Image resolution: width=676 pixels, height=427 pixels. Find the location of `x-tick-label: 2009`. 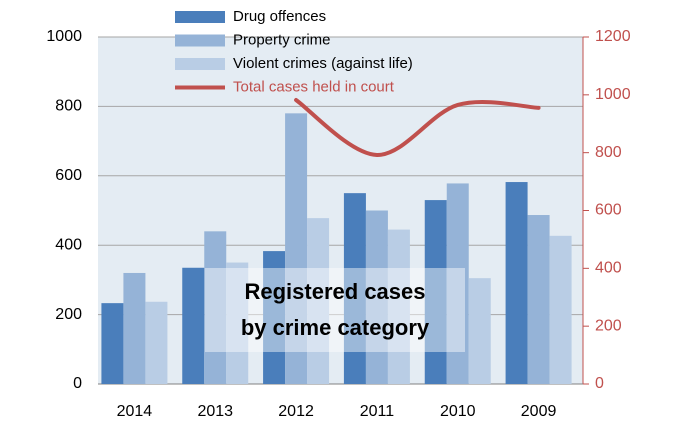

x-tick-label: 2009 is located at coordinates (539, 411).